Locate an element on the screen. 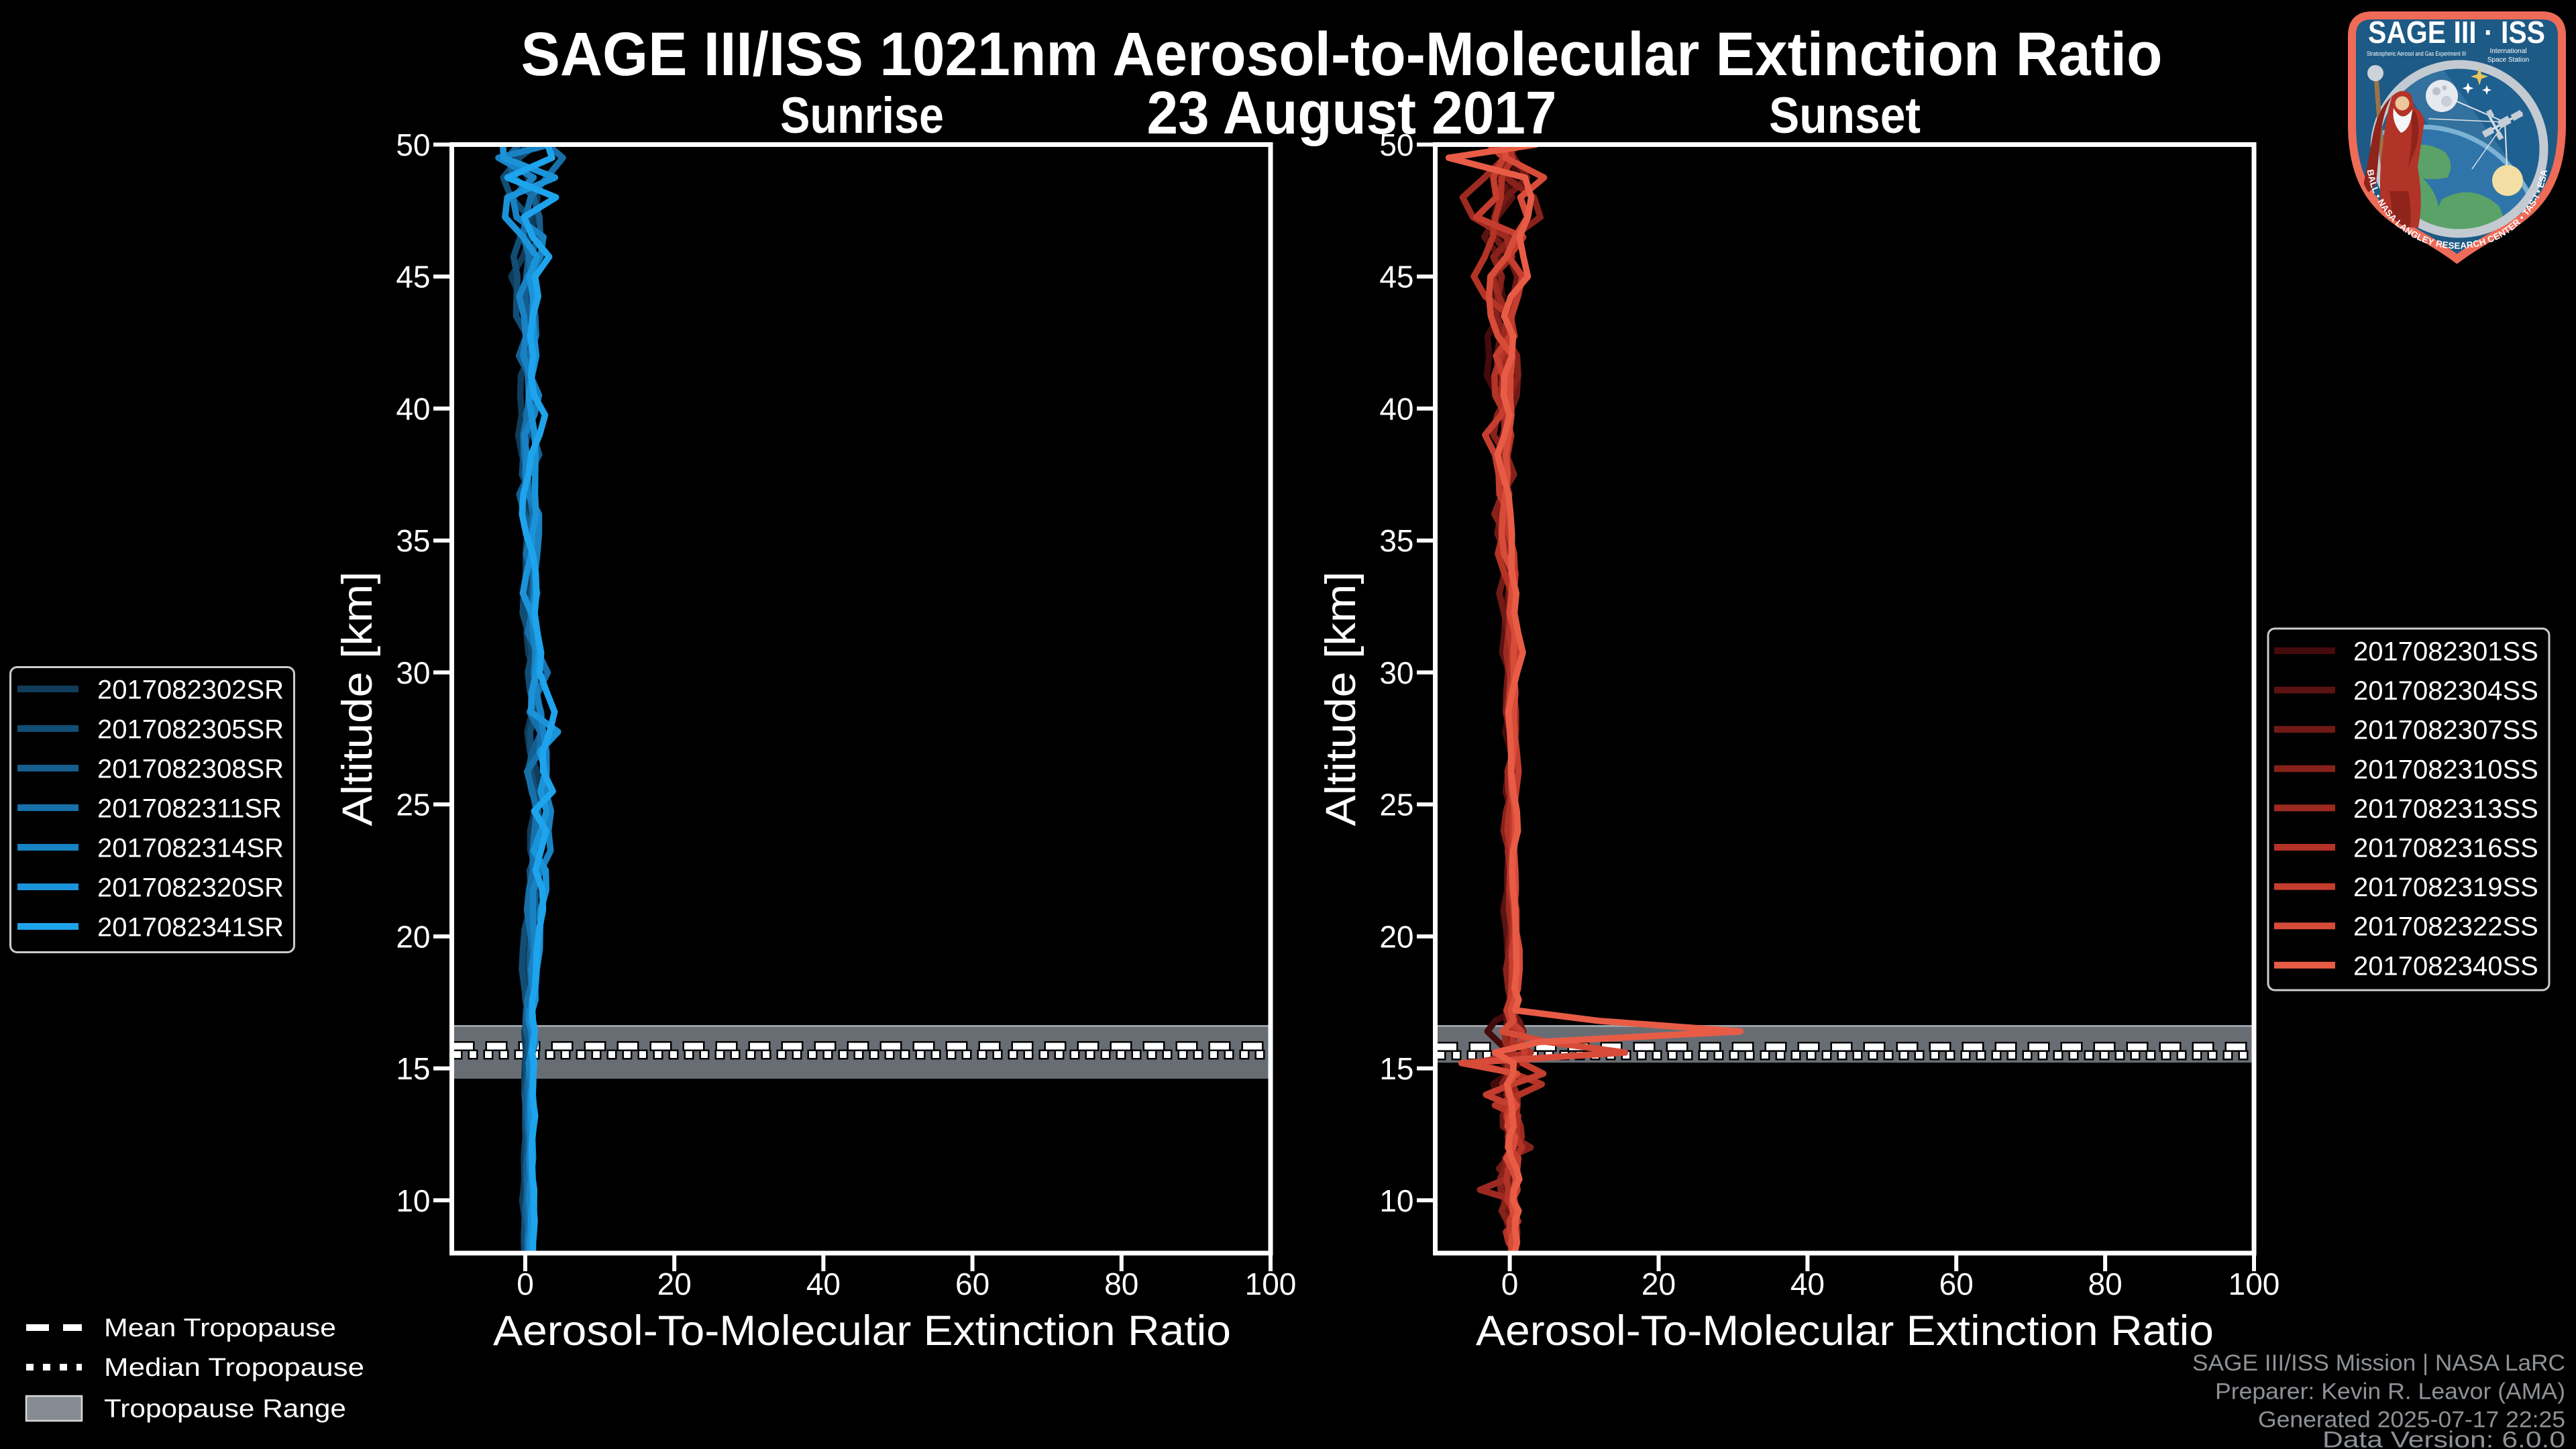 This screenshot has height=1449, width=2576. svg-text: Median Tropopause is located at coordinates (234, 1368).